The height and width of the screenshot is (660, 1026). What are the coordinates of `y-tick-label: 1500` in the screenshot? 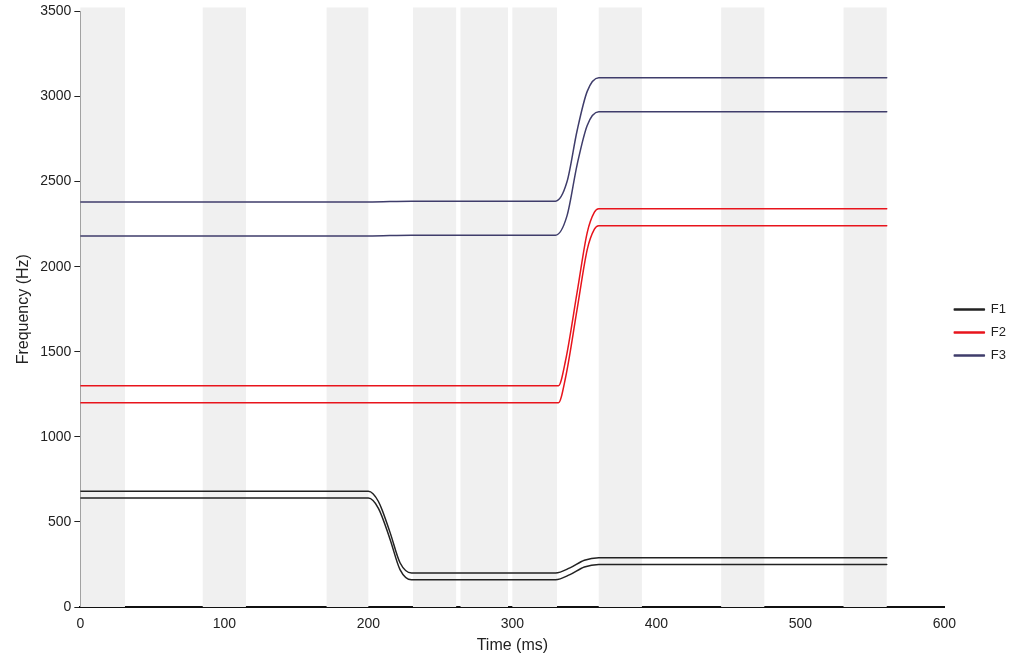 It's located at (56, 350).